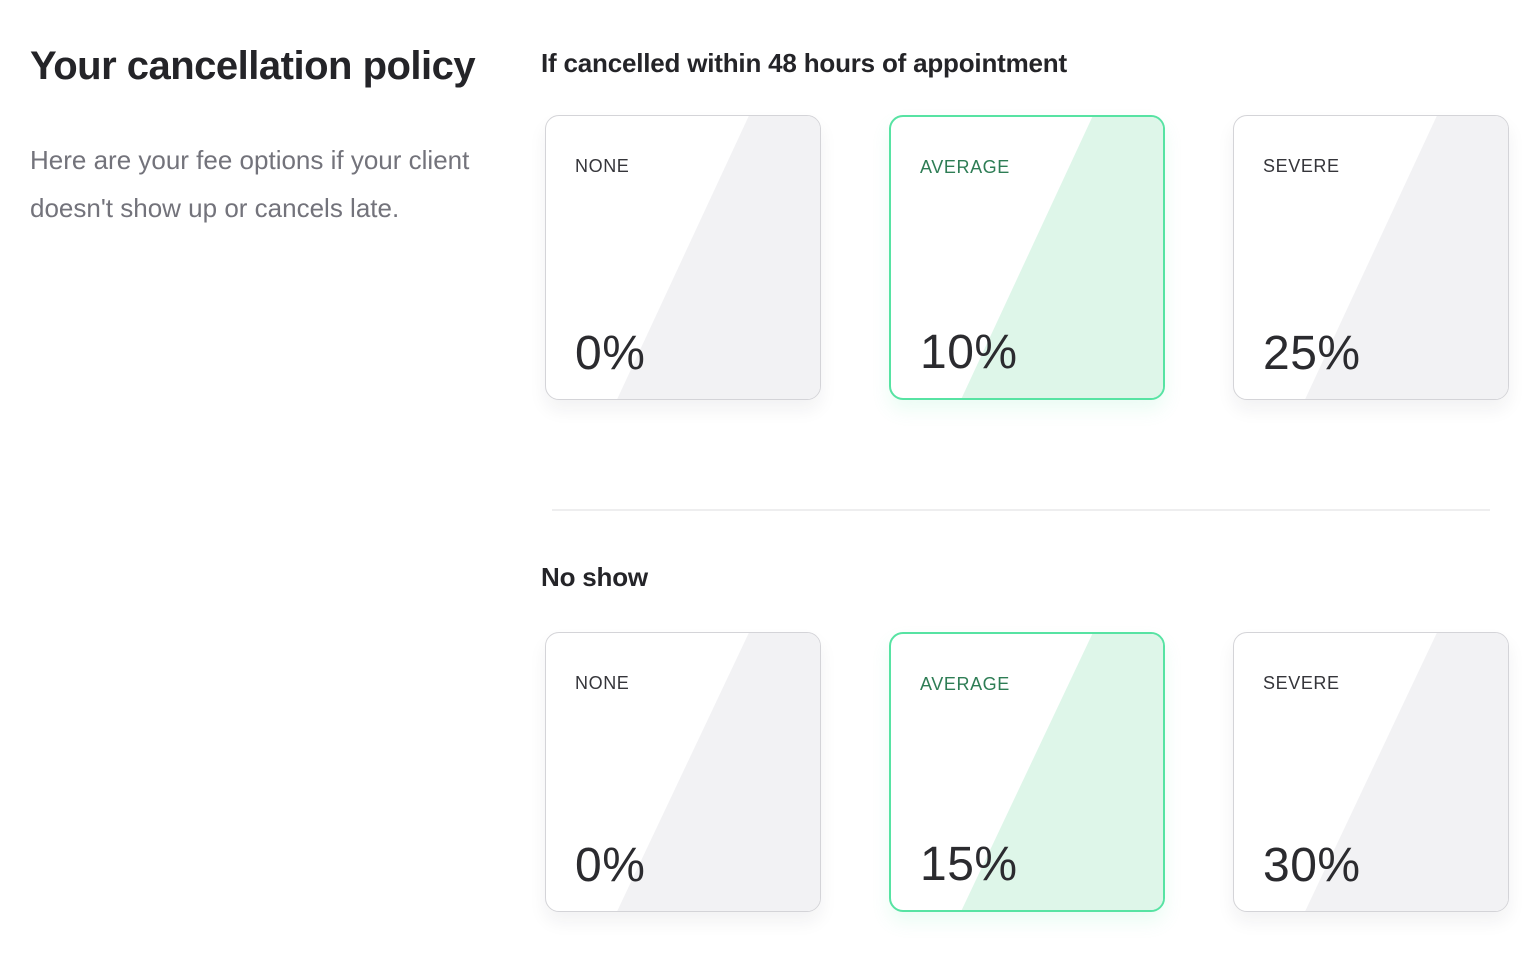 This screenshot has height=967, width=1536. I want to click on option-value: 15%, so click(969, 864).